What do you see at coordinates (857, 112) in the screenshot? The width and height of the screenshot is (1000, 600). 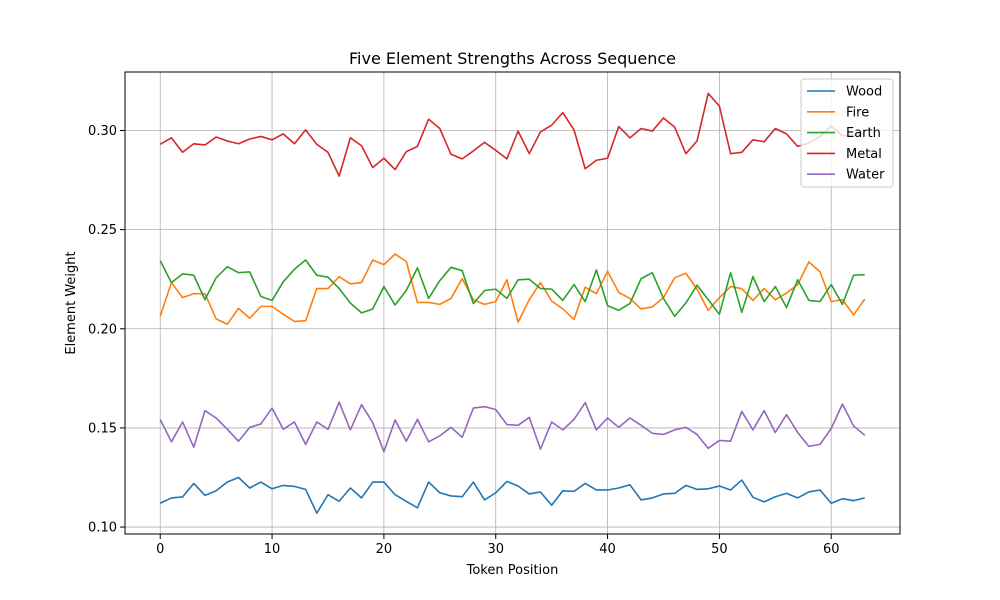 I see `legend-label-fire: Fire` at bounding box center [857, 112].